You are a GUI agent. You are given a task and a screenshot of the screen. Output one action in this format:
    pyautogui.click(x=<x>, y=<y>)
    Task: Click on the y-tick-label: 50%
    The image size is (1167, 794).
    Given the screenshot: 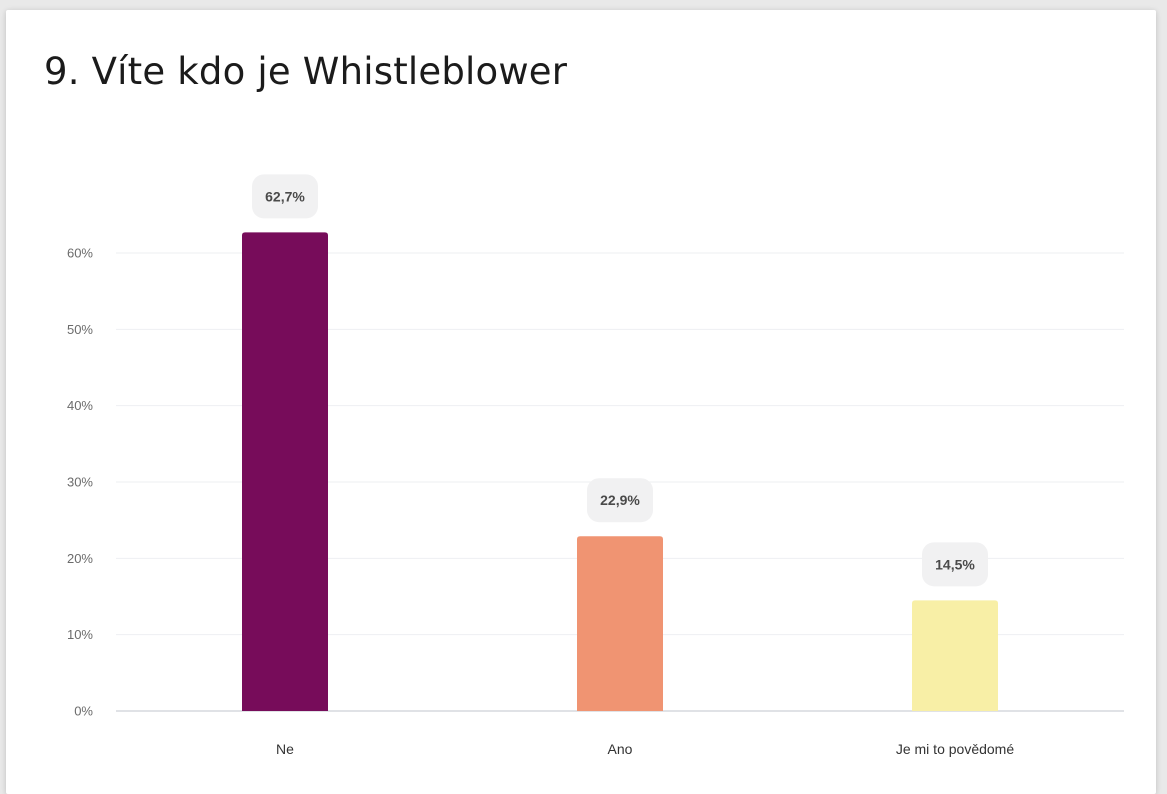 What is the action you would take?
    pyautogui.click(x=80, y=329)
    